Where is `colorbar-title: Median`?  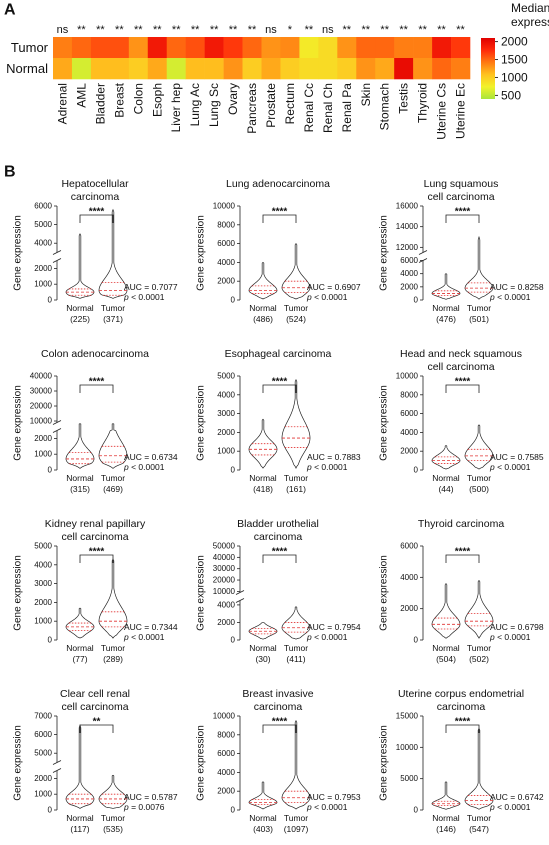 colorbar-title: Median is located at coordinates (530, 8).